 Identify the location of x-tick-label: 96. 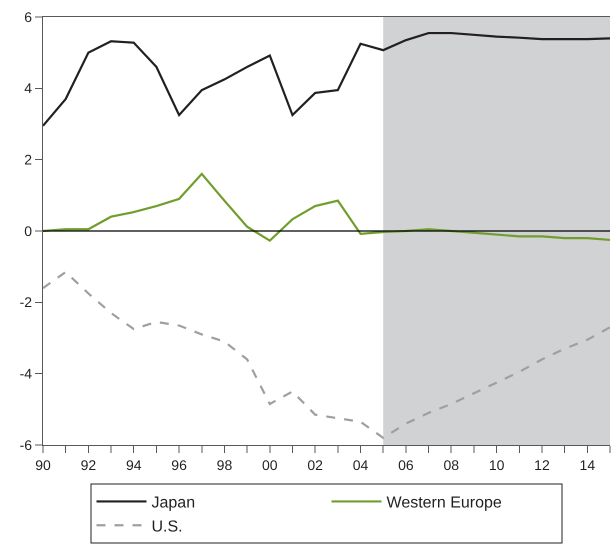
(179, 464).